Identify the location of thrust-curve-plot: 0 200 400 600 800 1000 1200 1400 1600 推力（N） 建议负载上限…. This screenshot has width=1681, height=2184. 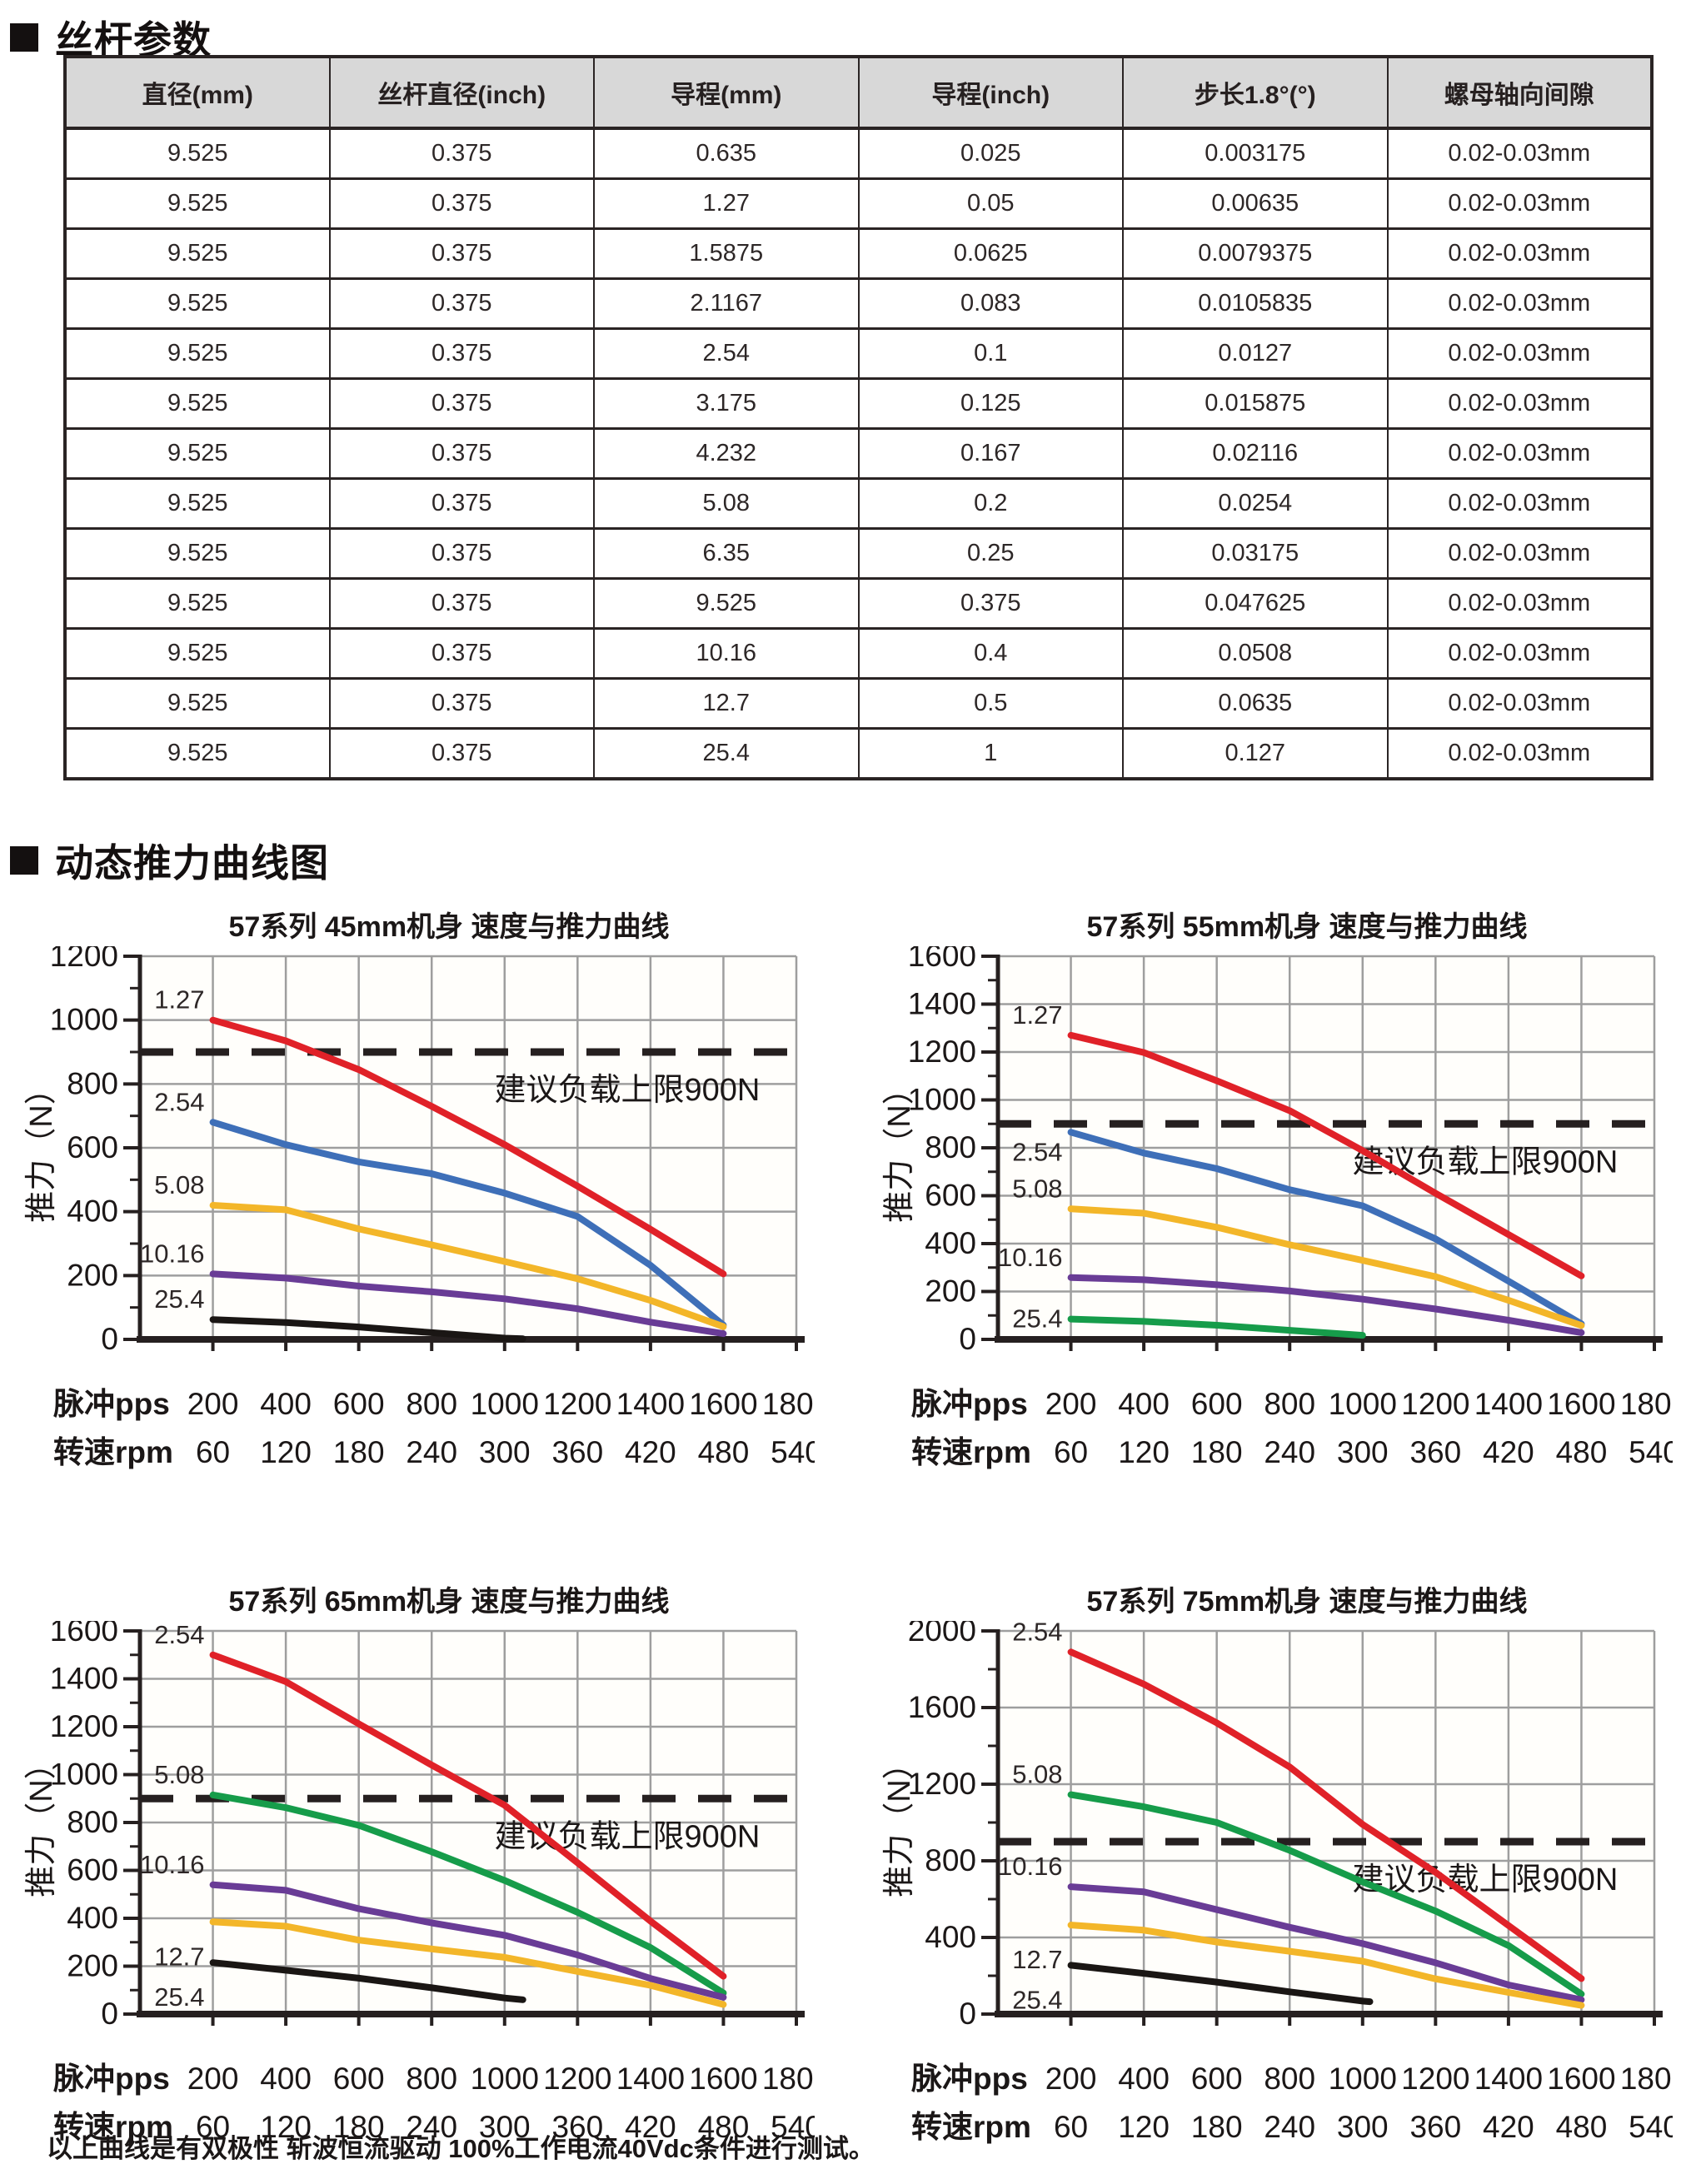
(1277, 1221).